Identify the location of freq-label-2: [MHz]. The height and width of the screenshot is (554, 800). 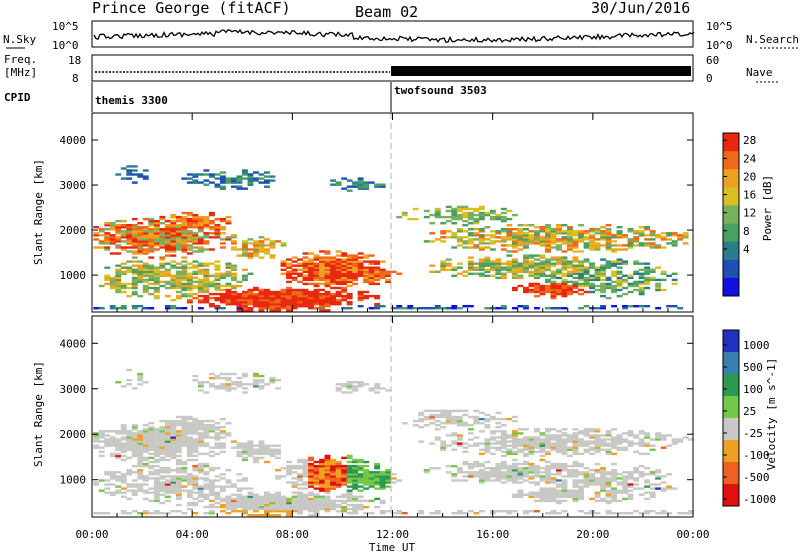
(20, 72).